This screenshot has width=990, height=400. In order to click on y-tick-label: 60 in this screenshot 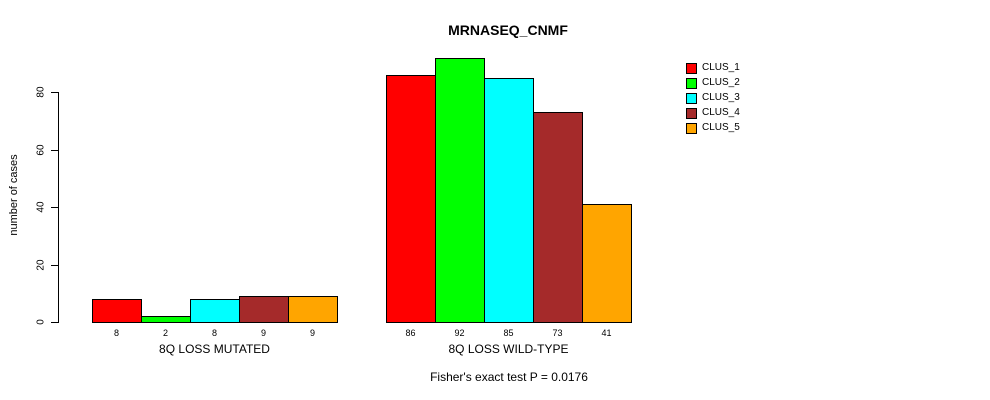, I will do `click(41, 149)`.